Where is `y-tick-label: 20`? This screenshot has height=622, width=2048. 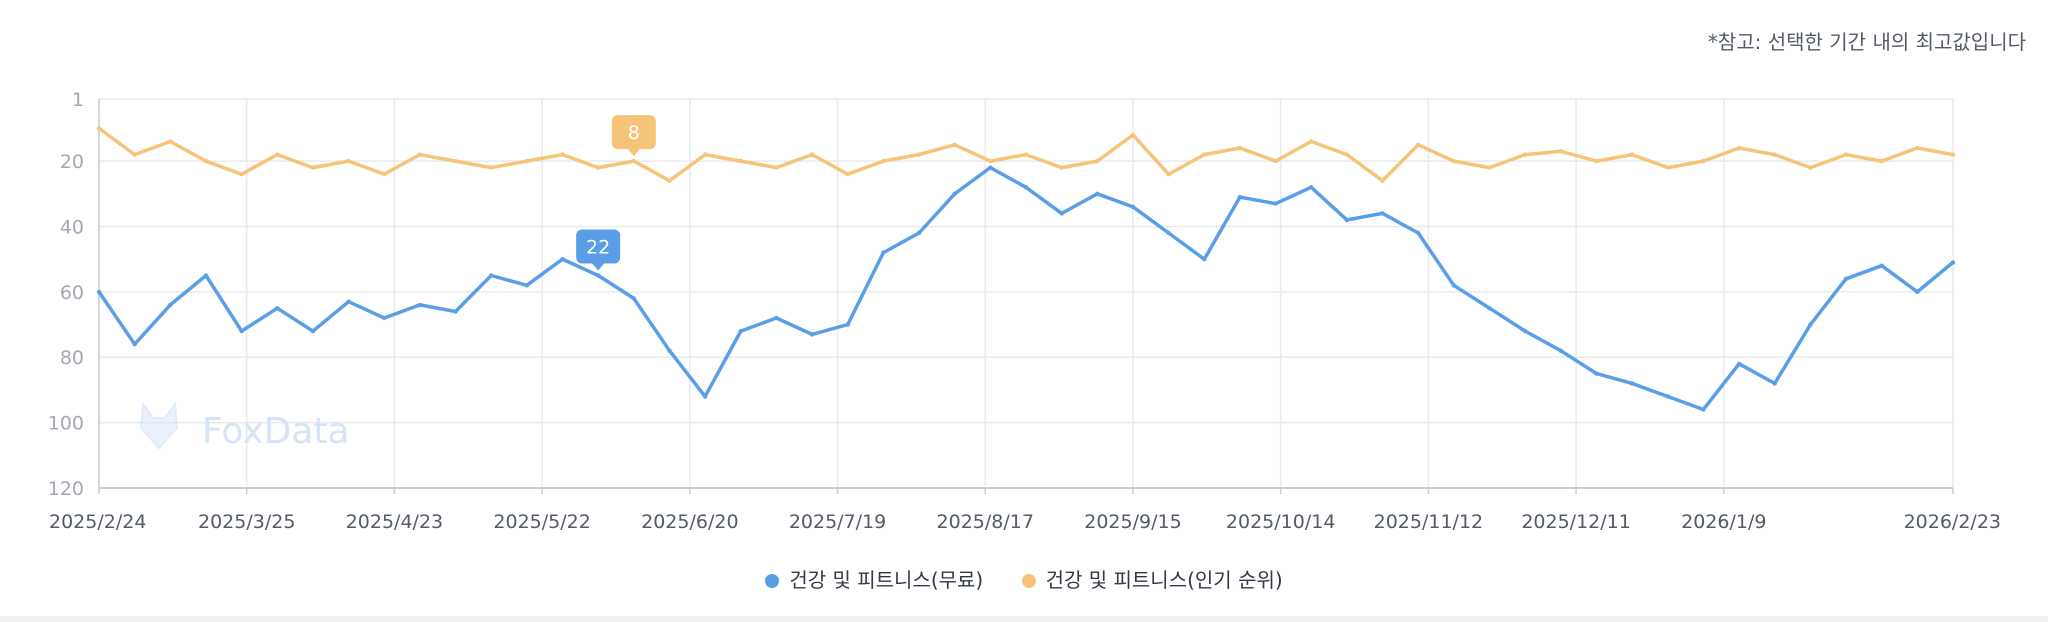 y-tick-label: 20 is located at coordinates (72, 162).